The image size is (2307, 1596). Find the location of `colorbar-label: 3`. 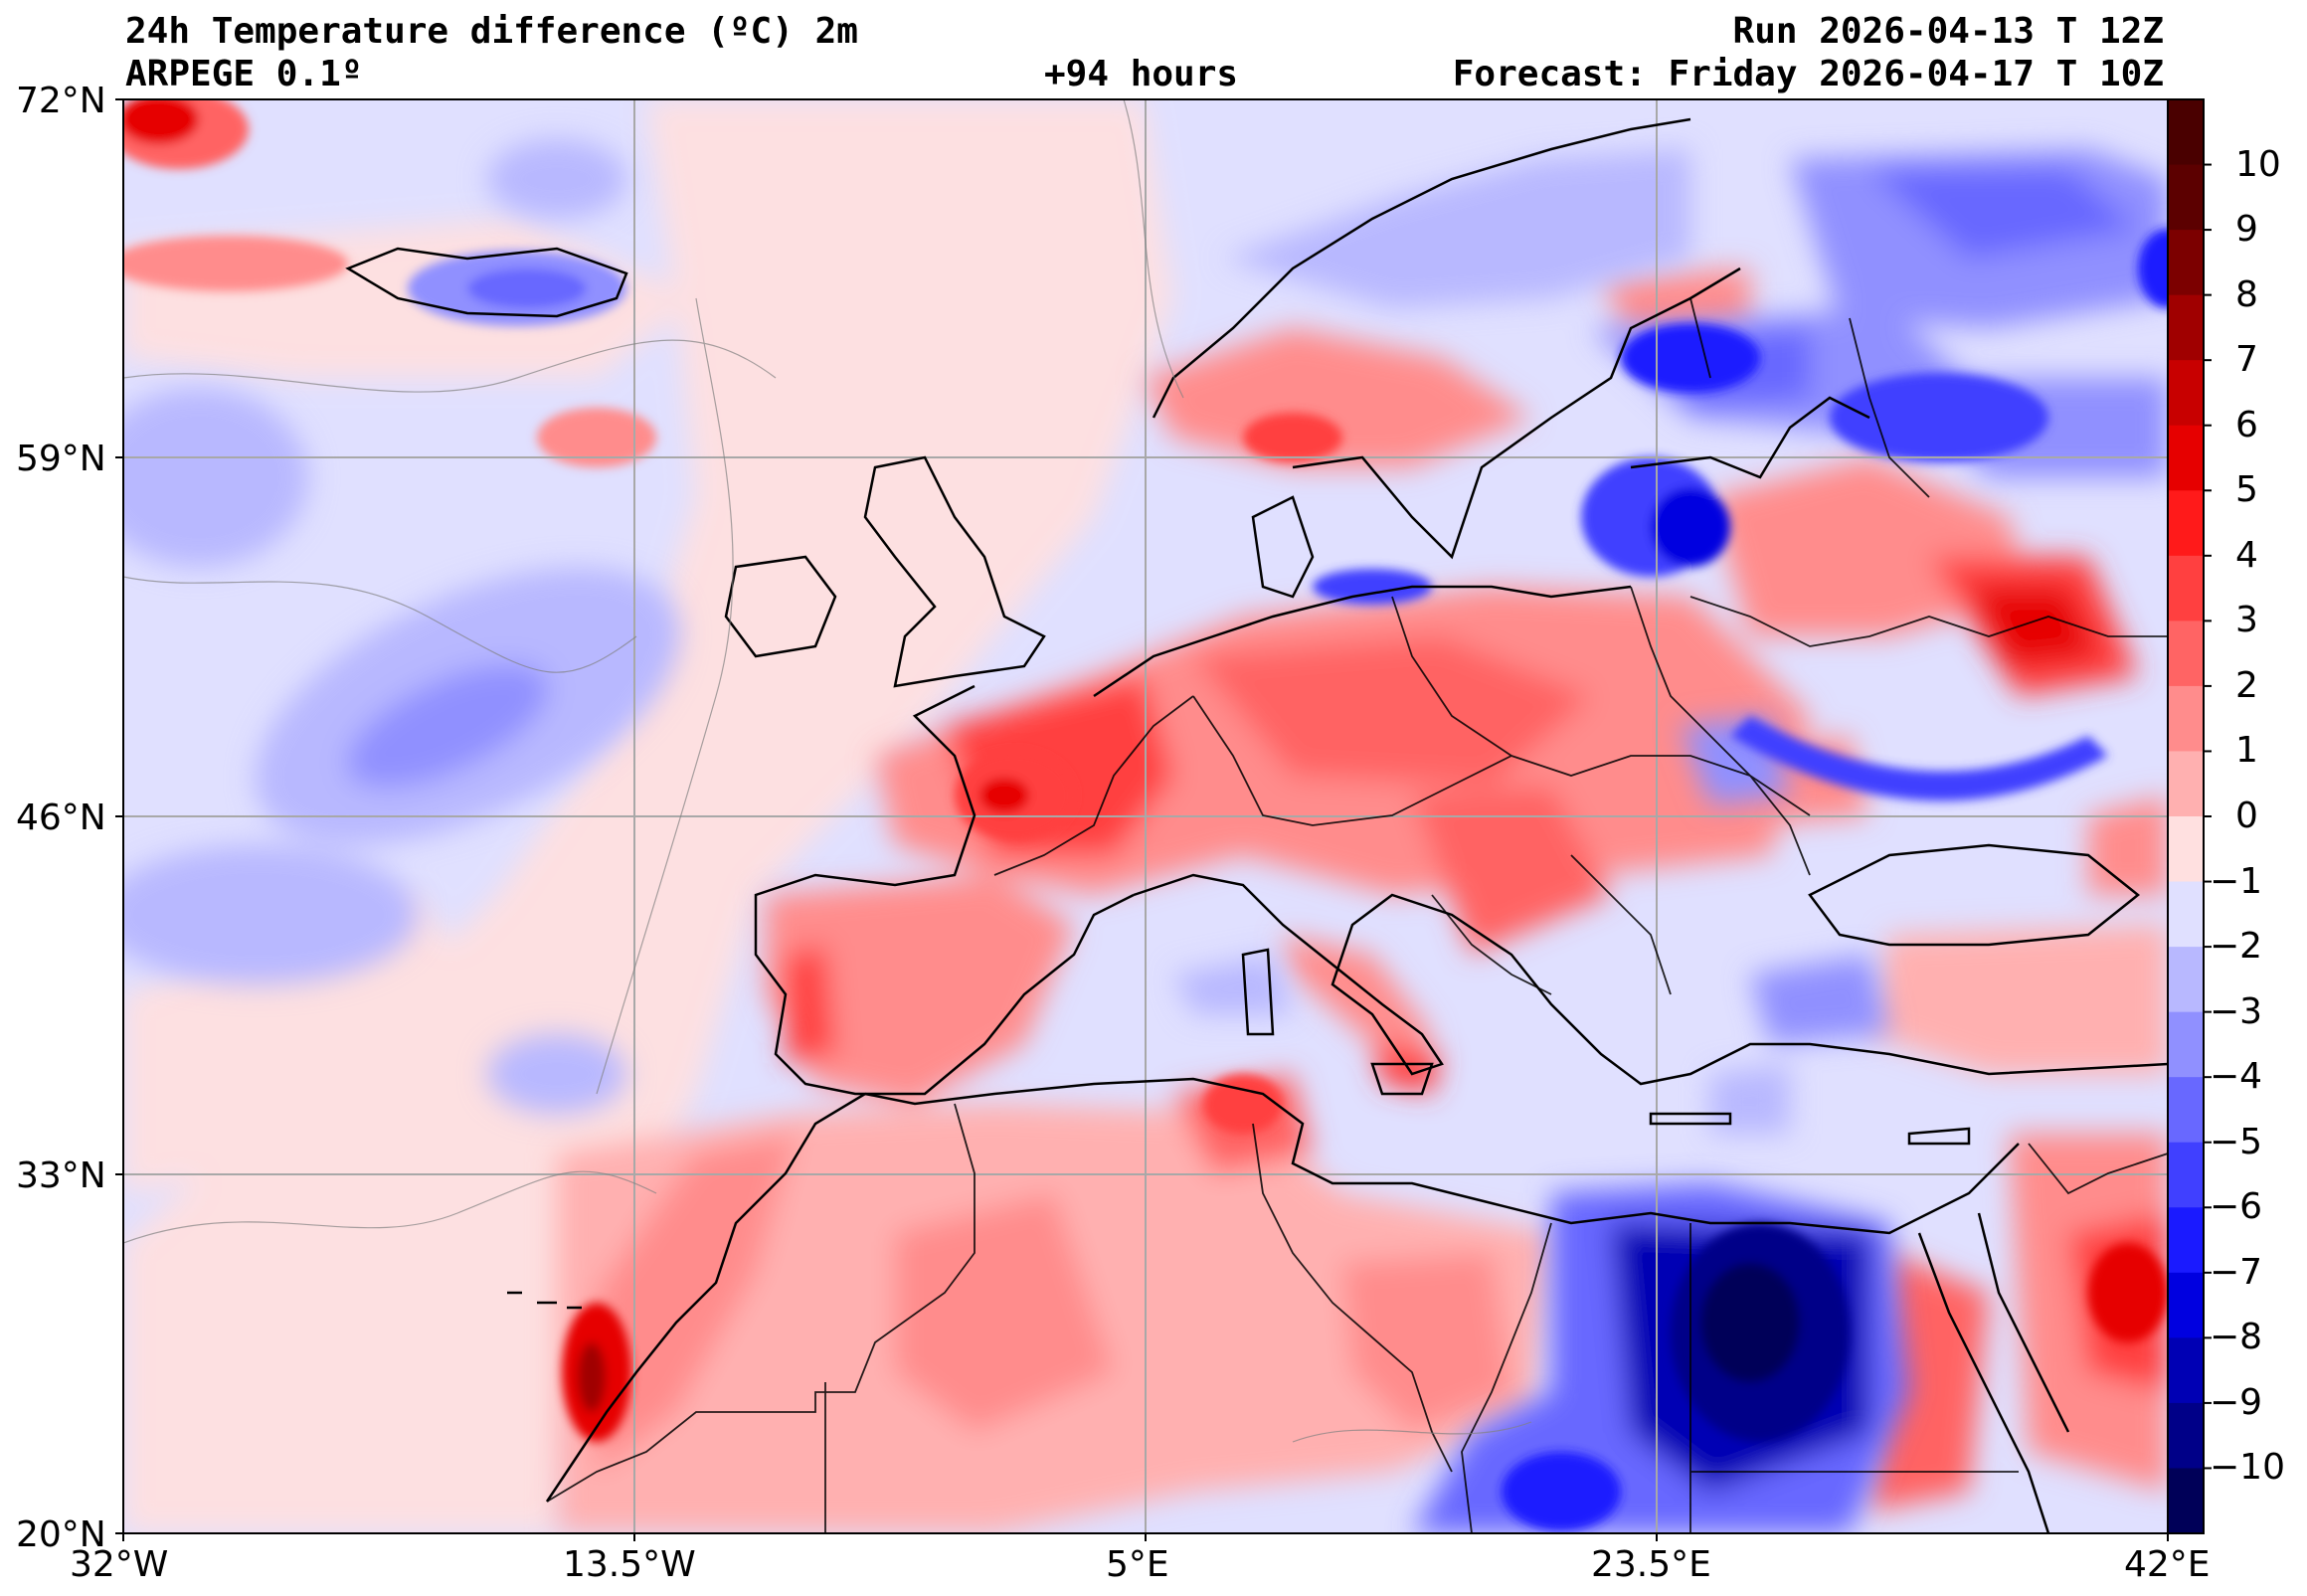

colorbar-label: 3 is located at coordinates (2246, 620).